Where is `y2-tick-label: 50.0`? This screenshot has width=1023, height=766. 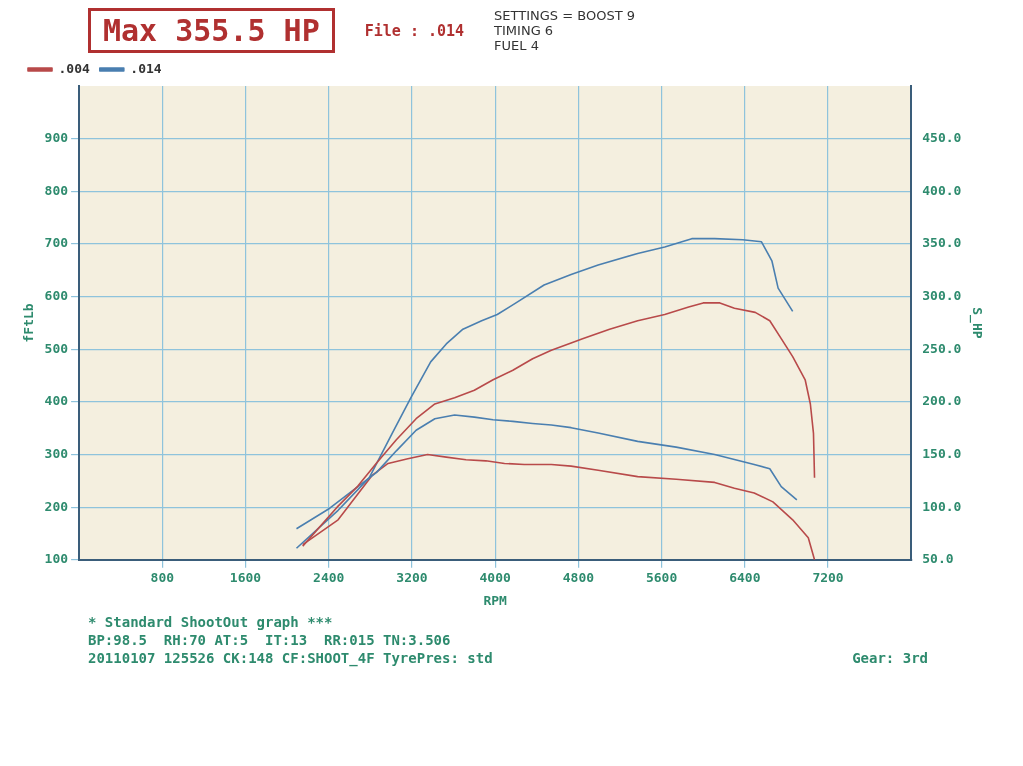
y2-tick-label: 50.0 is located at coordinates (938, 559).